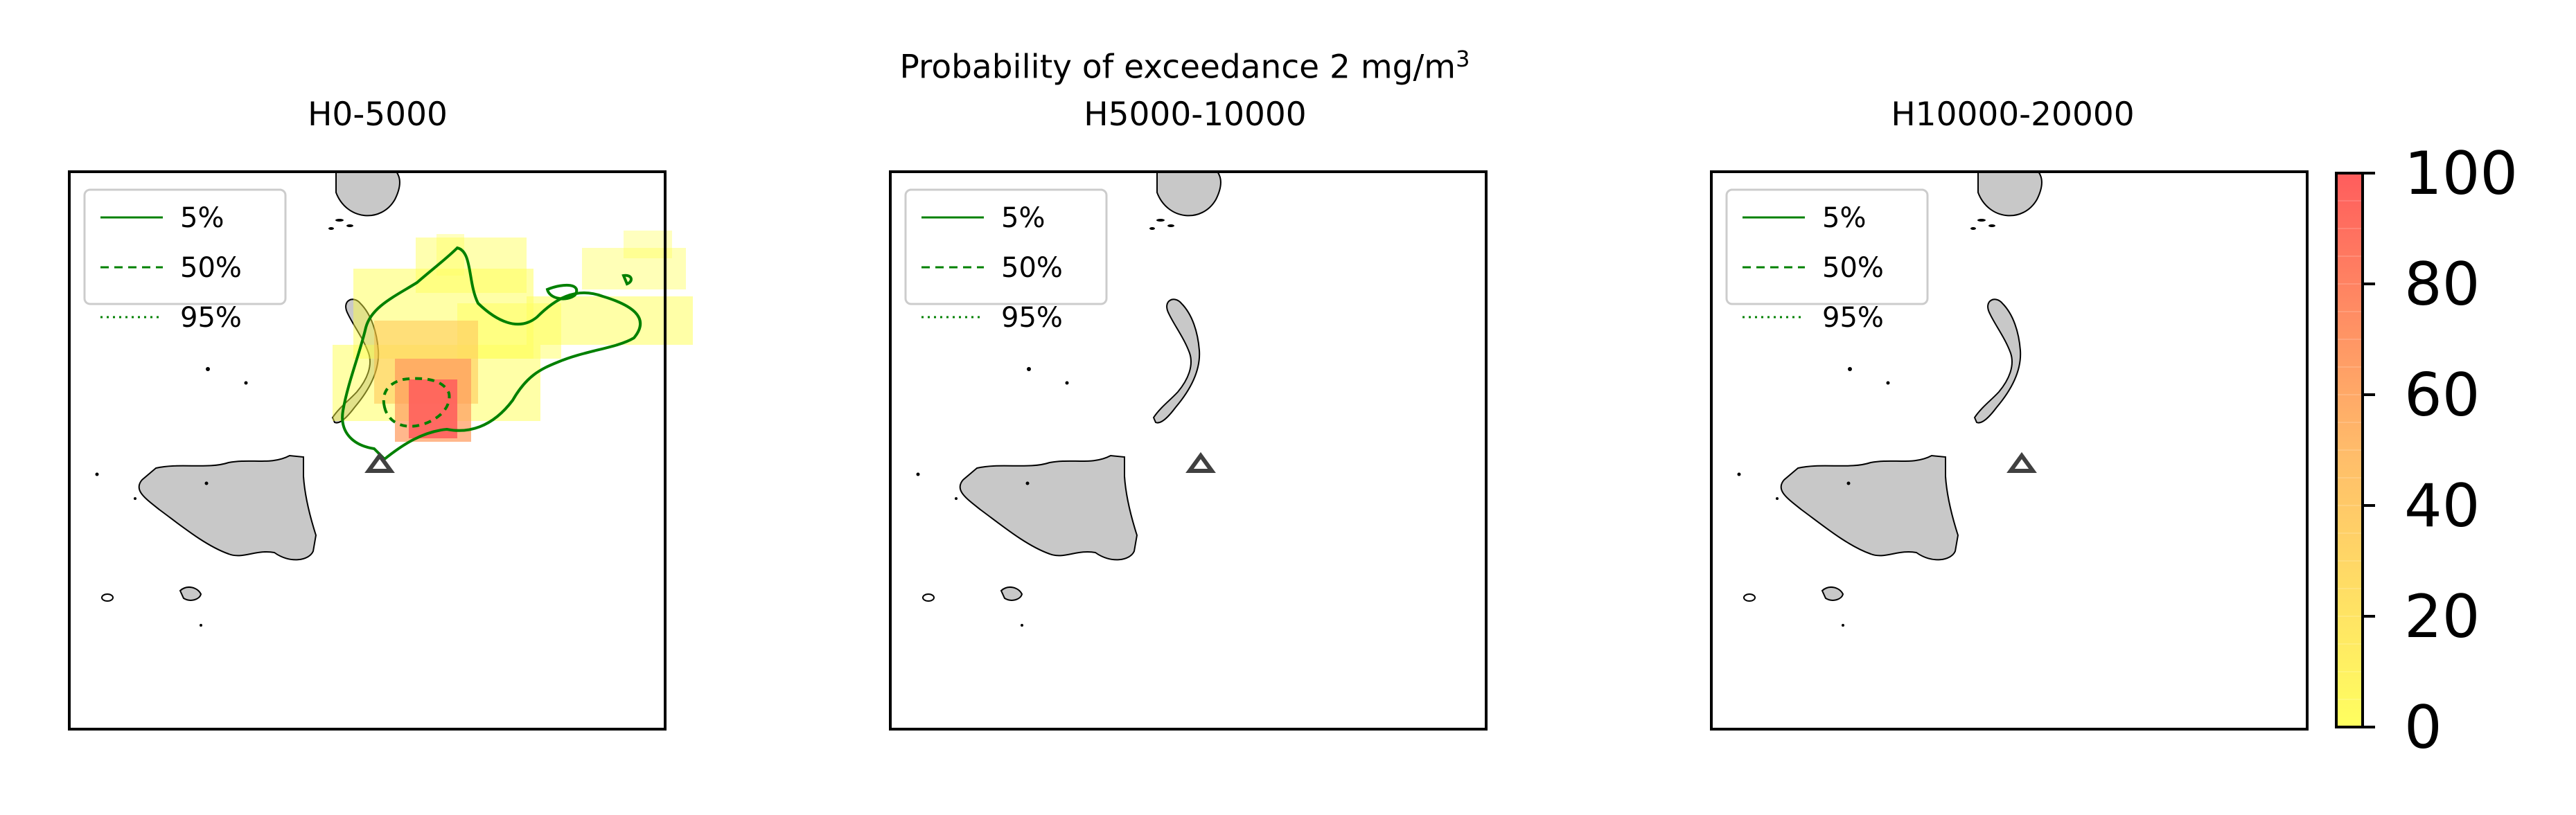 This screenshot has height=815, width=2576. Describe the element at coordinates (2442, 395) in the screenshot. I see `colorbar-tick-label: 60` at that location.